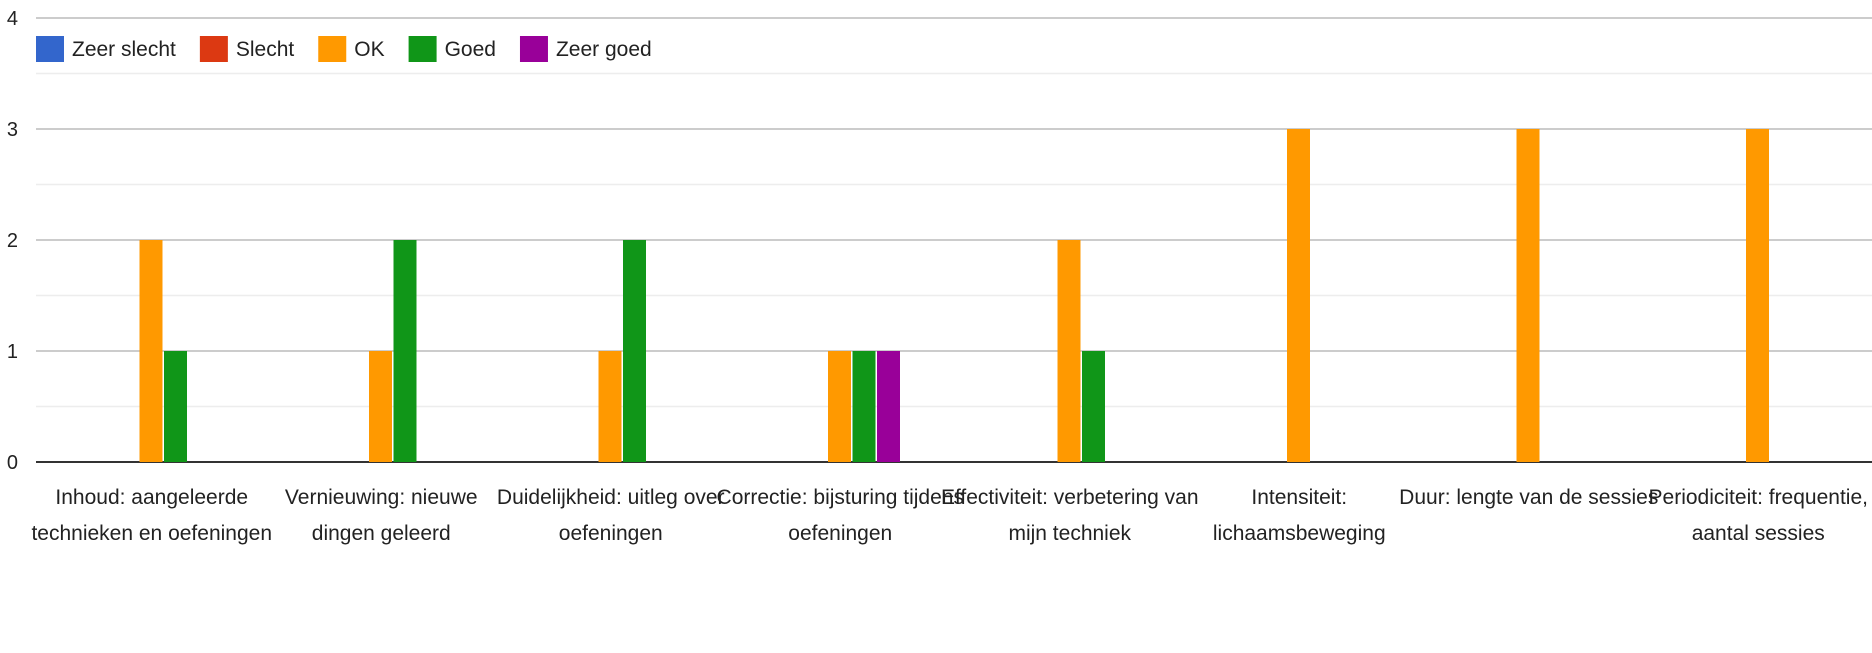 Image resolution: width=1872 pixels, height=653 pixels. I want to click on x-tick-label: Correctie: bijsturing tijdens, so click(840, 497).